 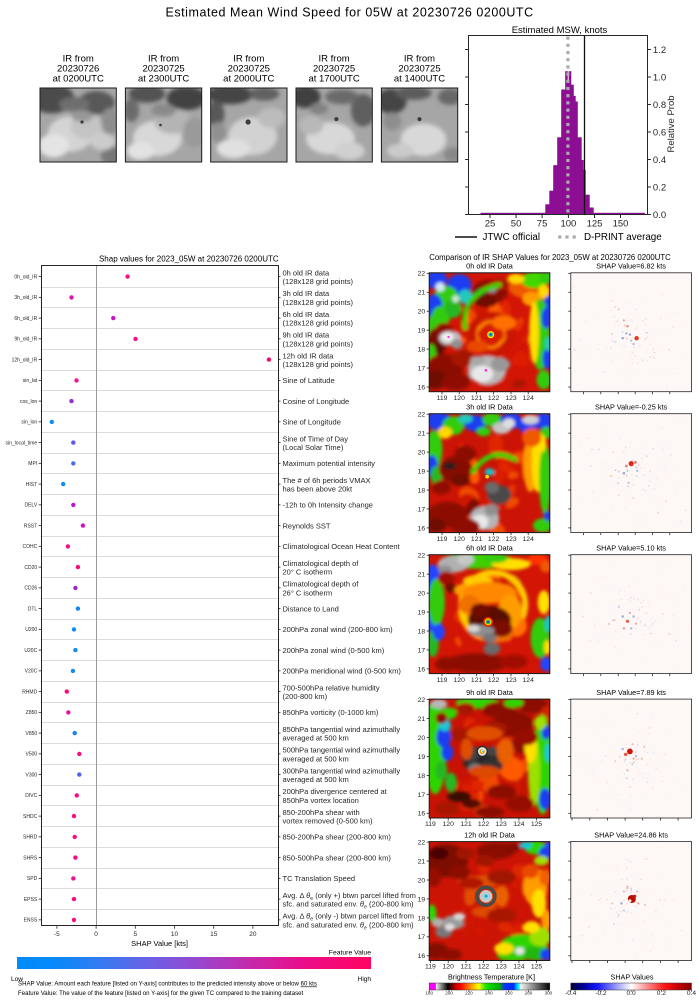 I want to click on svg-text: 22, so click(x=422, y=274).